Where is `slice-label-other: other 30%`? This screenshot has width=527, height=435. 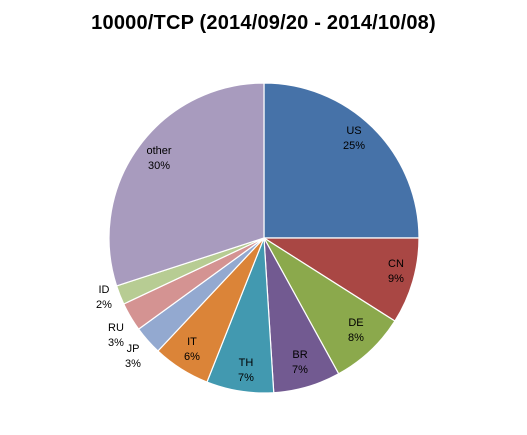 slice-label-other: other 30% is located at coordinates (158, 158).